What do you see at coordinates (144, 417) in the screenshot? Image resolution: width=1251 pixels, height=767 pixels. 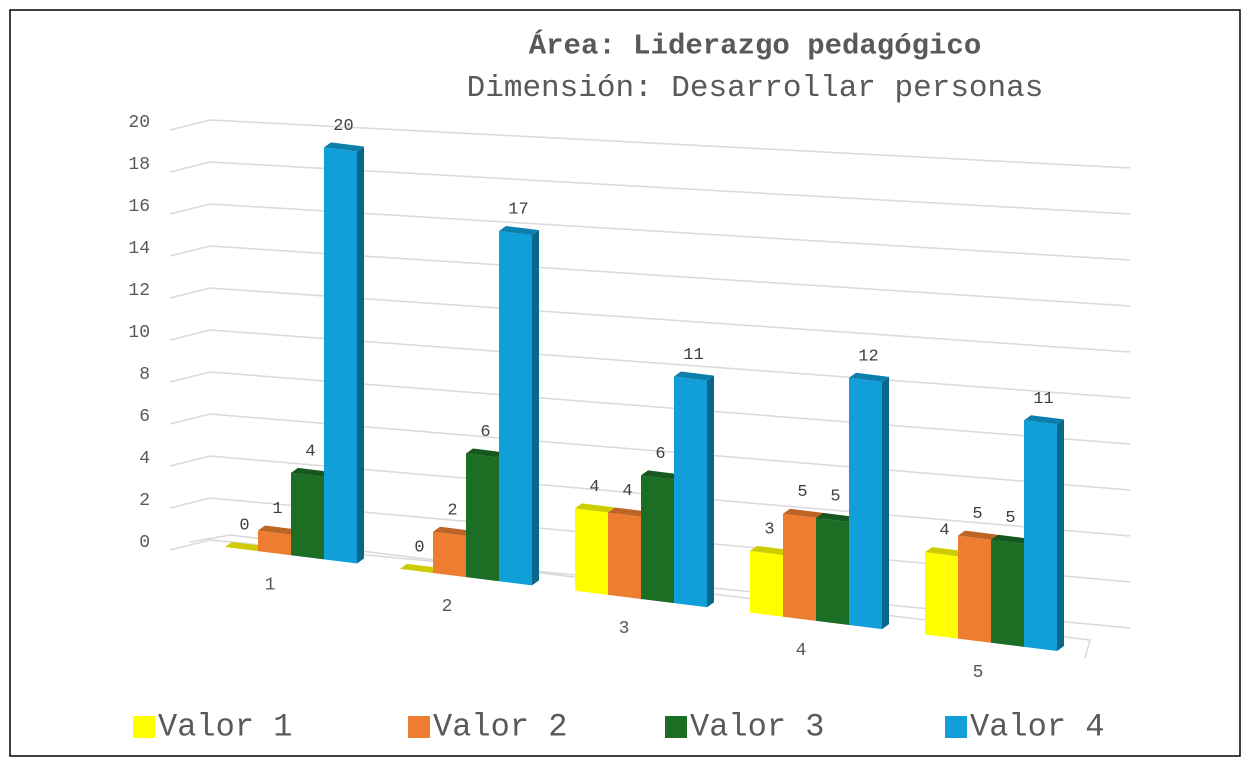 I see `y-tick-label: 6` at bounding box center [144, 417].